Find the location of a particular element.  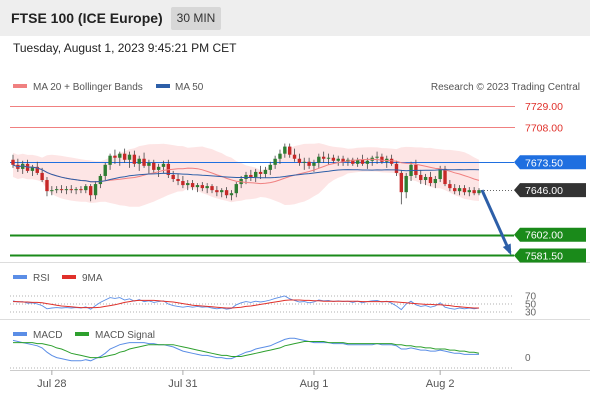

s1-level-tag: 7602.00 is located at coordinates (550, 234).